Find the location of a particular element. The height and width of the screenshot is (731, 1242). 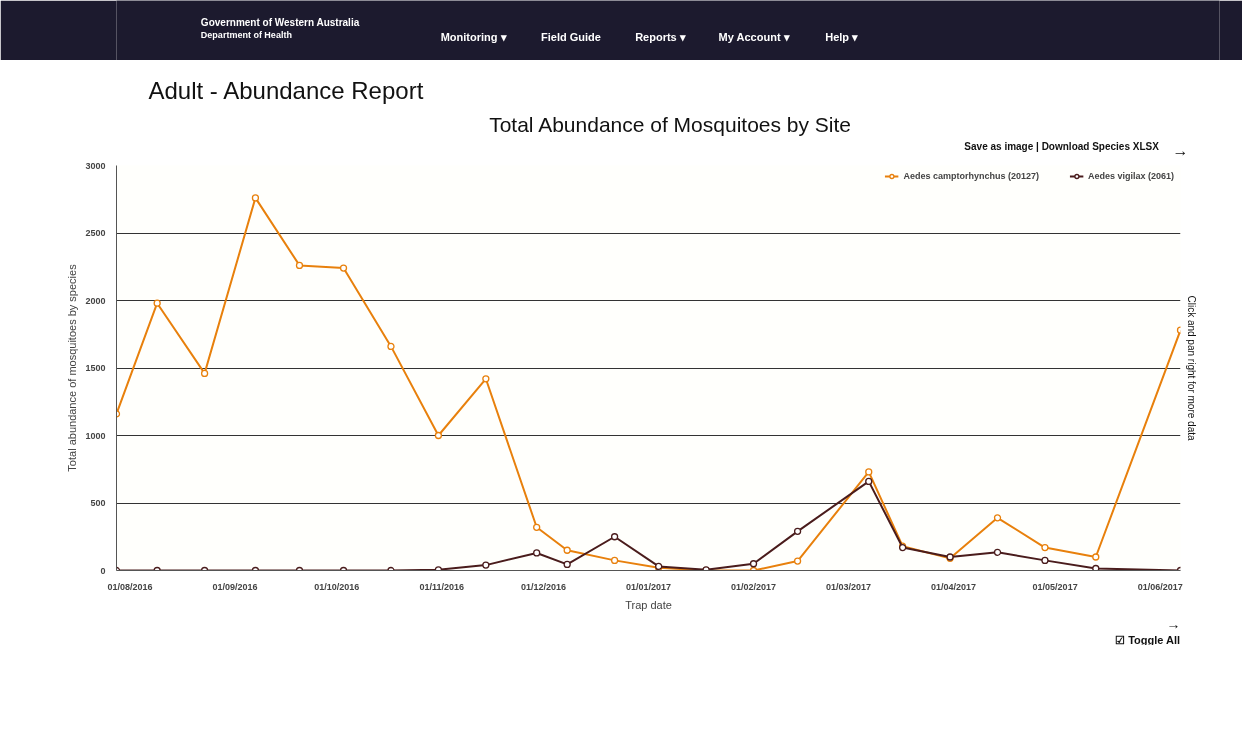

text: Click and pan right for more data is located at coordinates (1191, 368).